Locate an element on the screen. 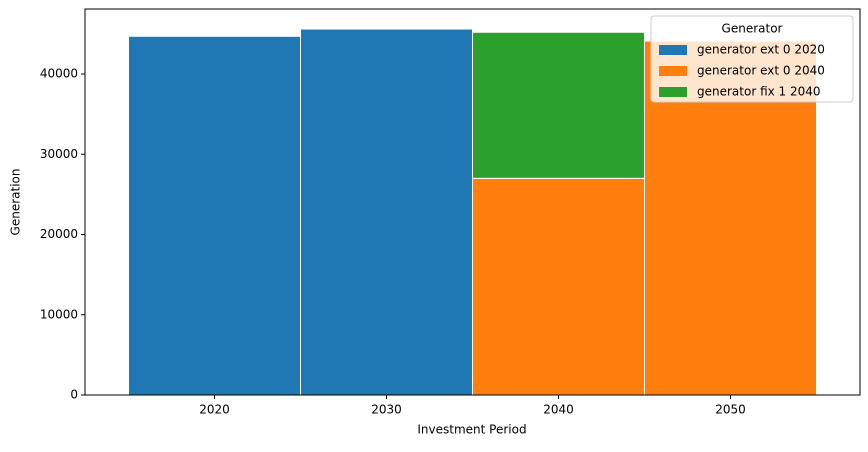 The width and height of the screenshot is (868, 452). x-tick-label: 2020 is located at coordinates (214, 410).